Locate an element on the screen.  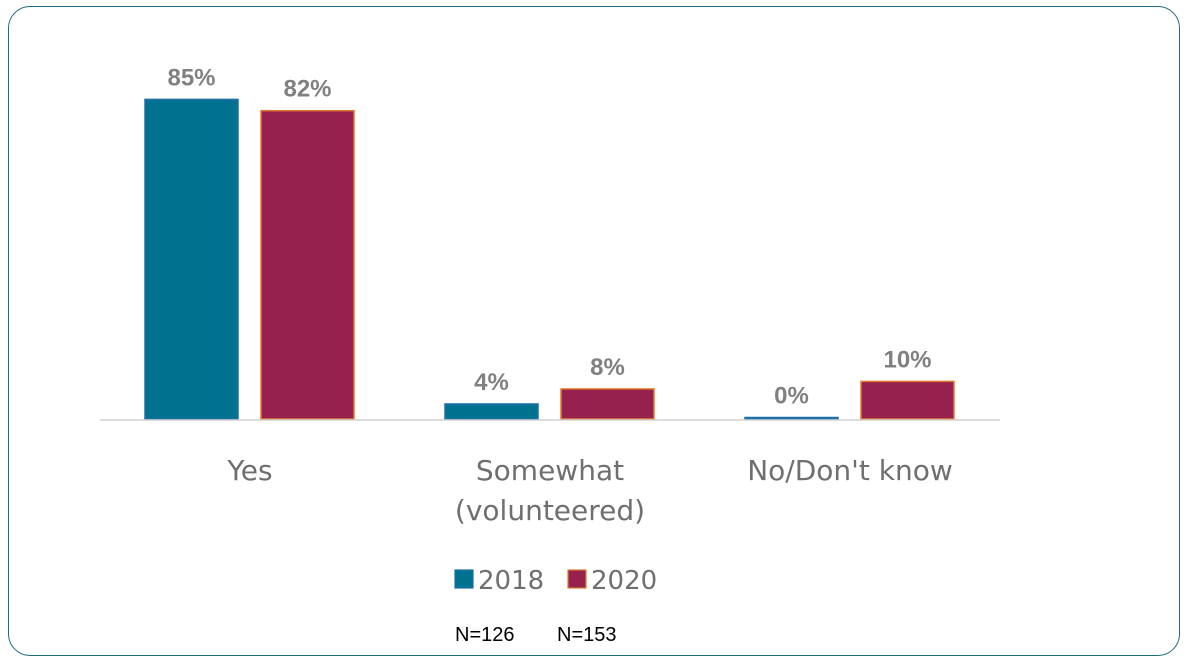
sample-size-0: N=126 is located at coordinates (485, 635).